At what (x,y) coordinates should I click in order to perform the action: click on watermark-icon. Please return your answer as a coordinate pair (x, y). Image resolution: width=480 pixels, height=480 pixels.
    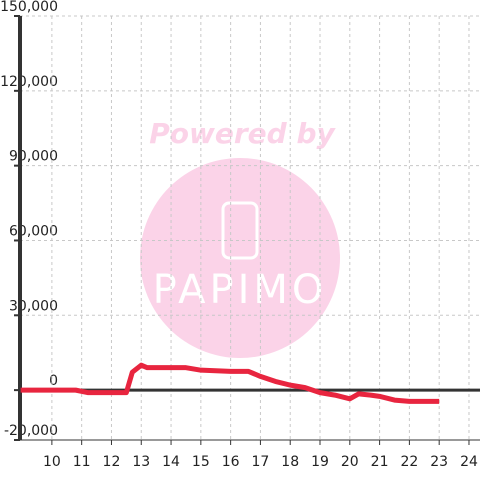
    Looking at the image, I should click on (240, 230).